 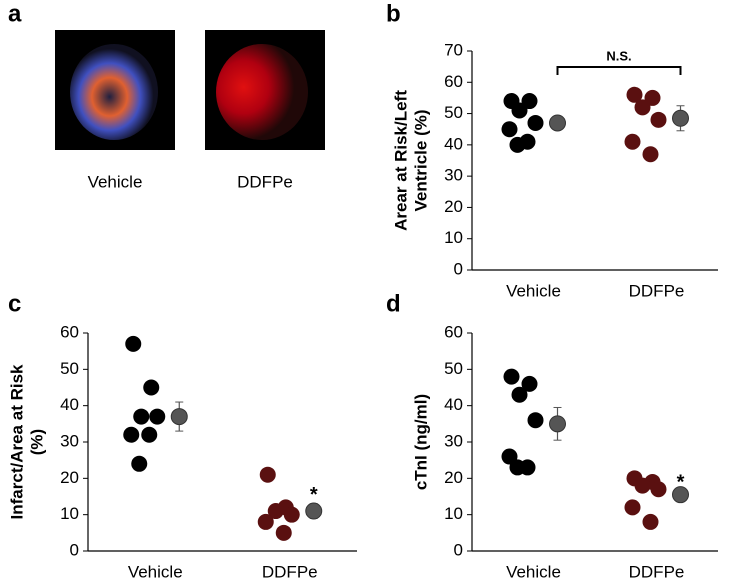 What do you see at coordinates (16, 441) in the screenshot?
I see `y-axis-label: Infarct/Area at Risk` at bounding box center [16, 441].